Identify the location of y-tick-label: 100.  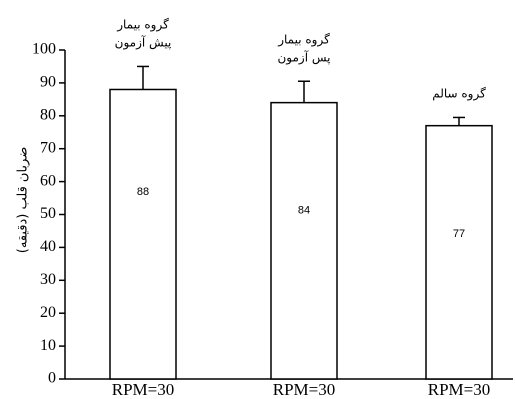
(44, 49).